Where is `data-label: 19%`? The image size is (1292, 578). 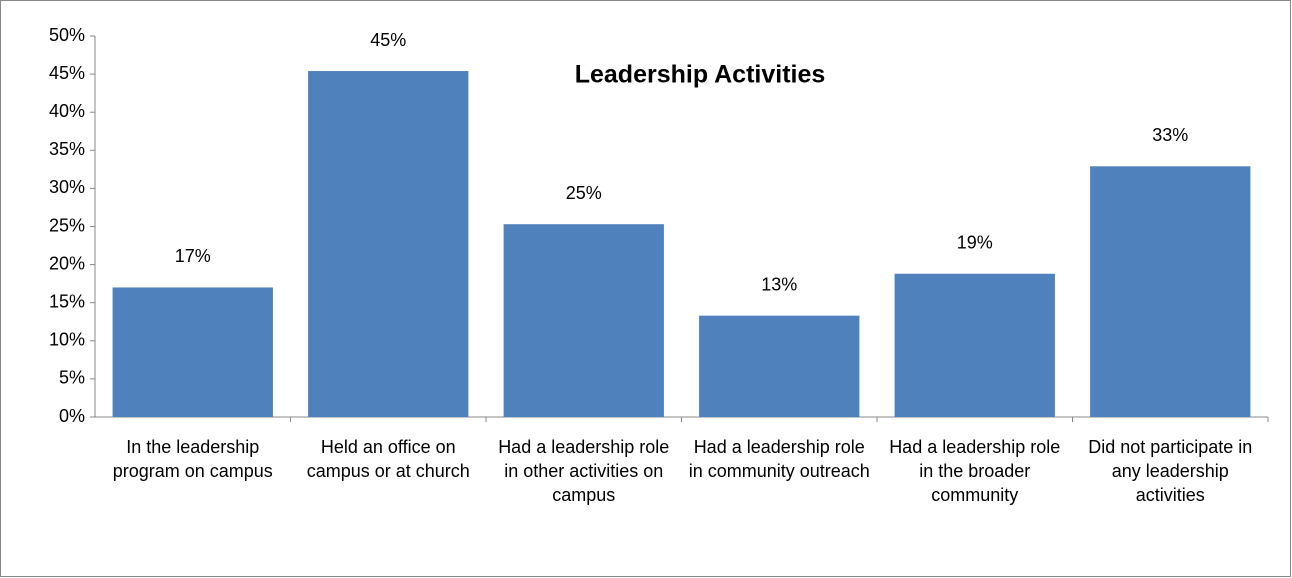
data-label: 19% is located at coordinates (975, 242).